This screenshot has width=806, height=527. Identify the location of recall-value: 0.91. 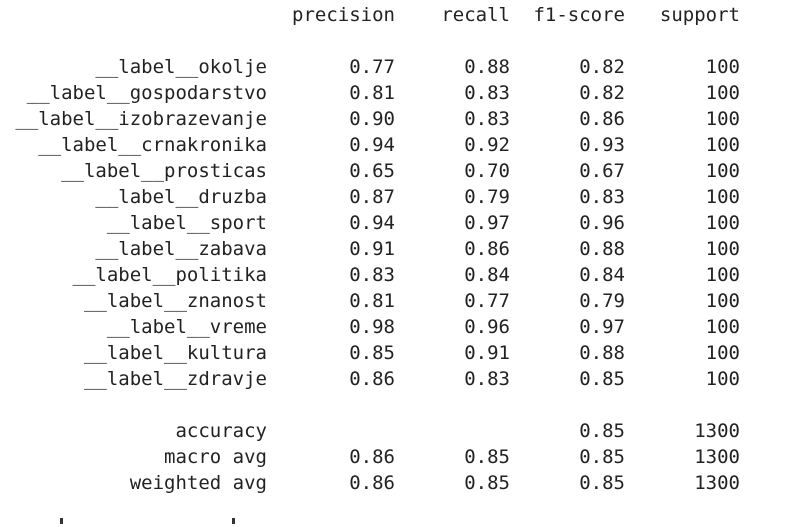
(487, 353).